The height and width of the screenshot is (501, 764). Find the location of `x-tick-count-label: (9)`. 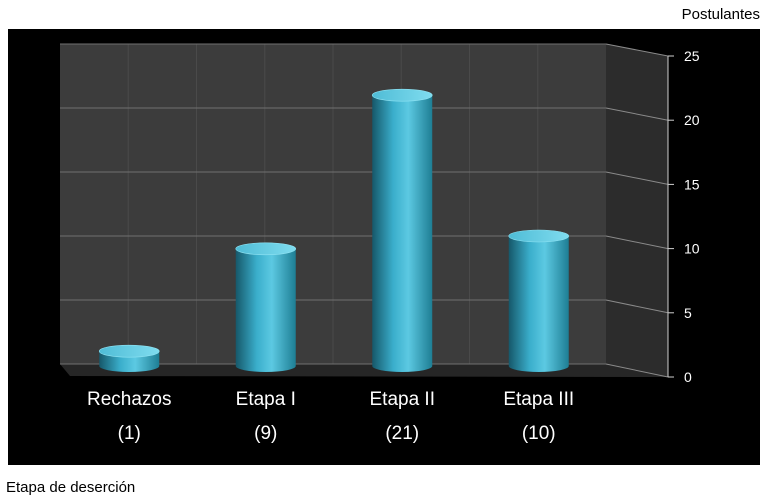

x-tick-count-label: (9) is located at coordinates (265, 433).